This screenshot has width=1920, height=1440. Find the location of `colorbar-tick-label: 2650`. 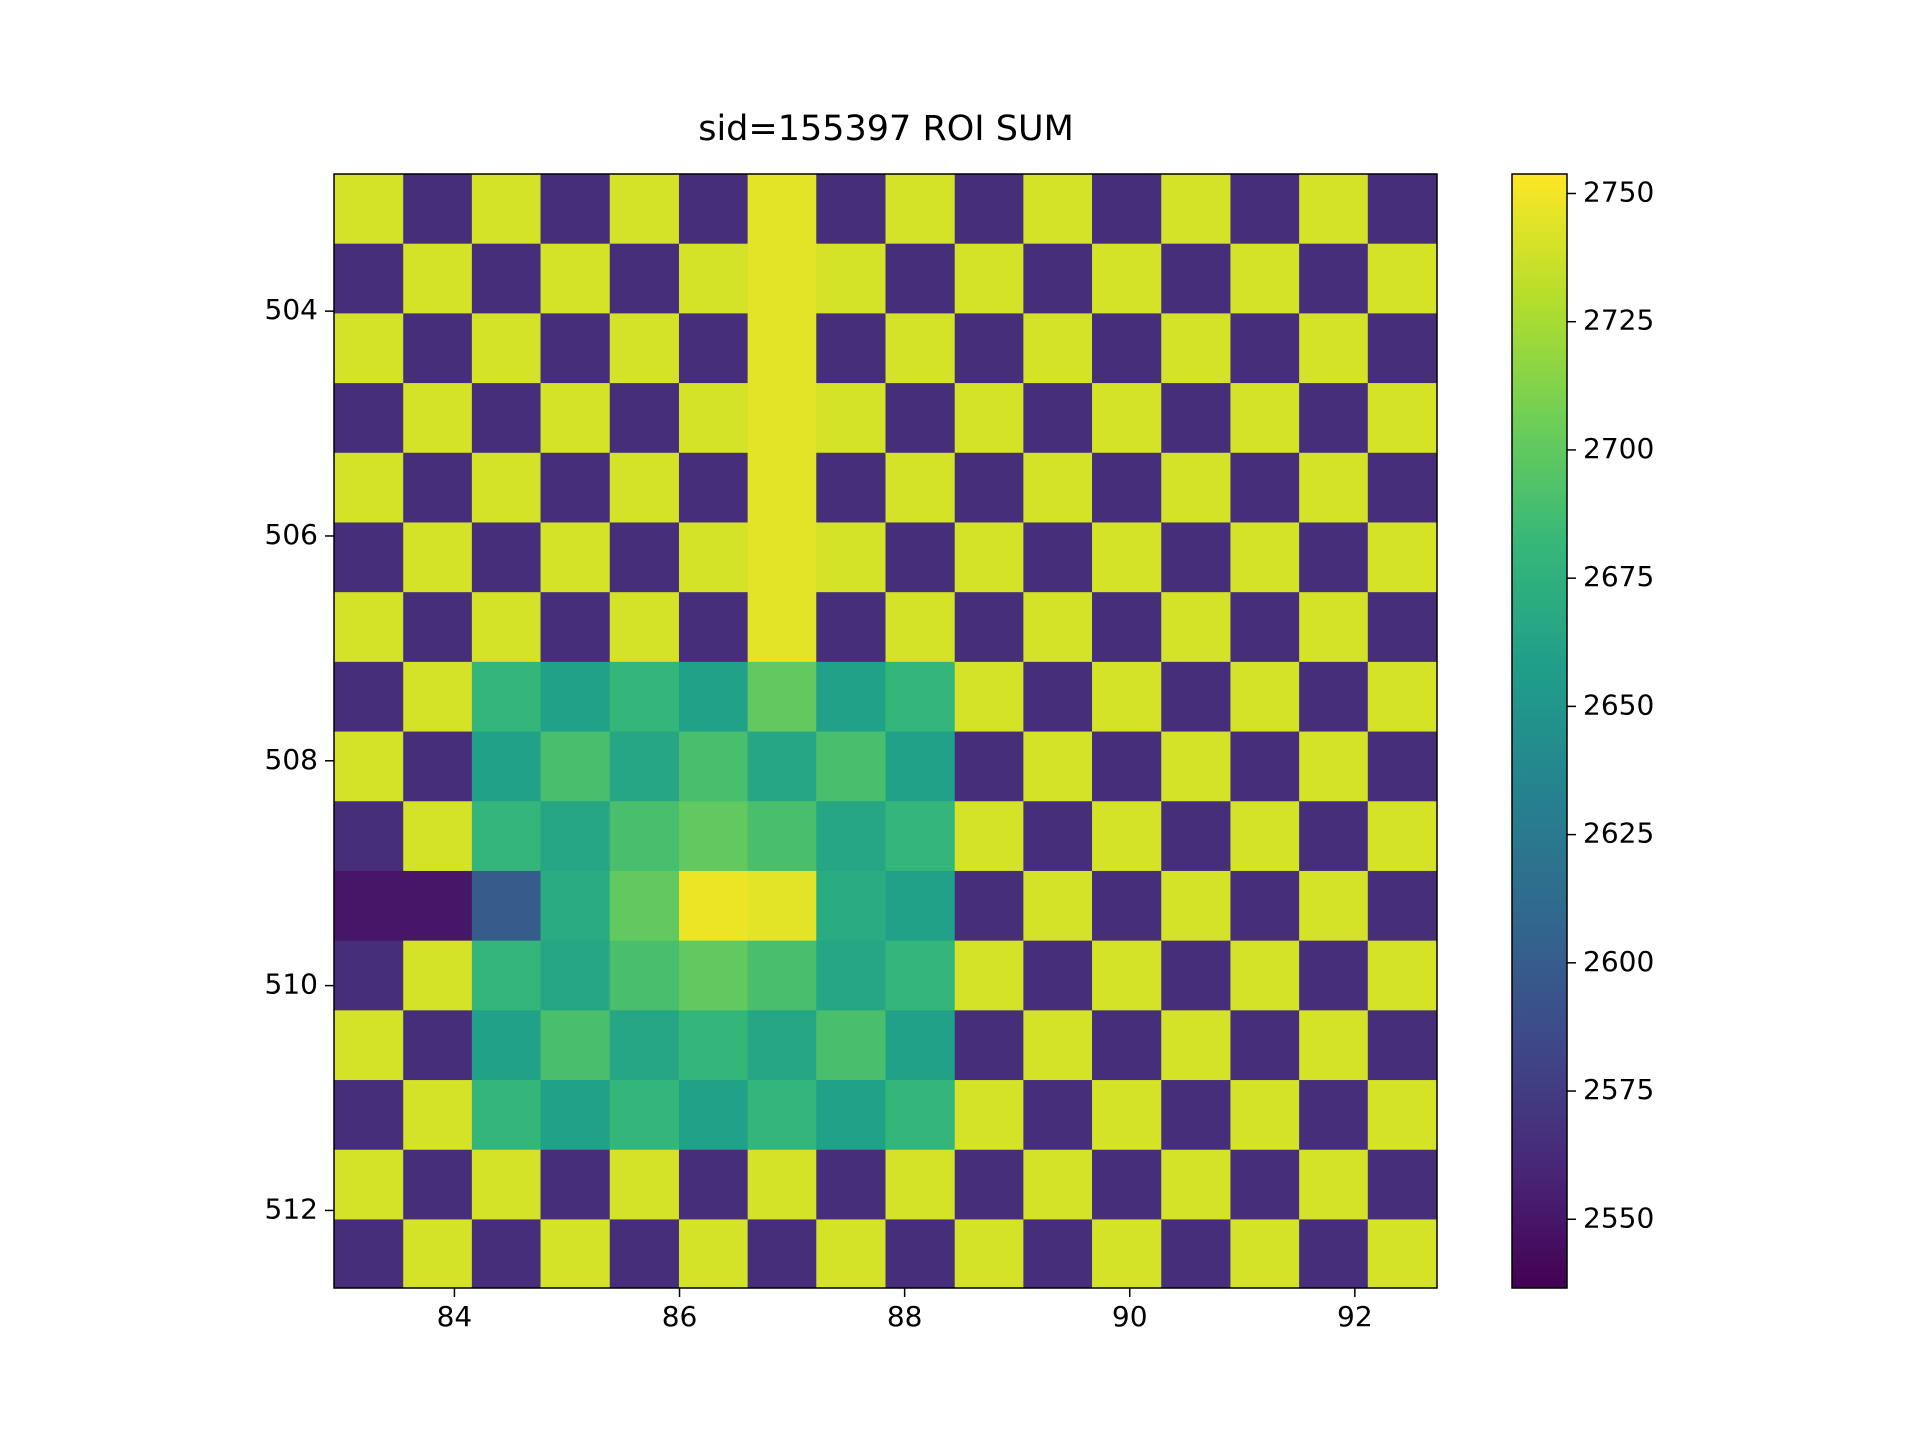

colorbar-tick-label: 2650 is located at coordinates (1618, 704).